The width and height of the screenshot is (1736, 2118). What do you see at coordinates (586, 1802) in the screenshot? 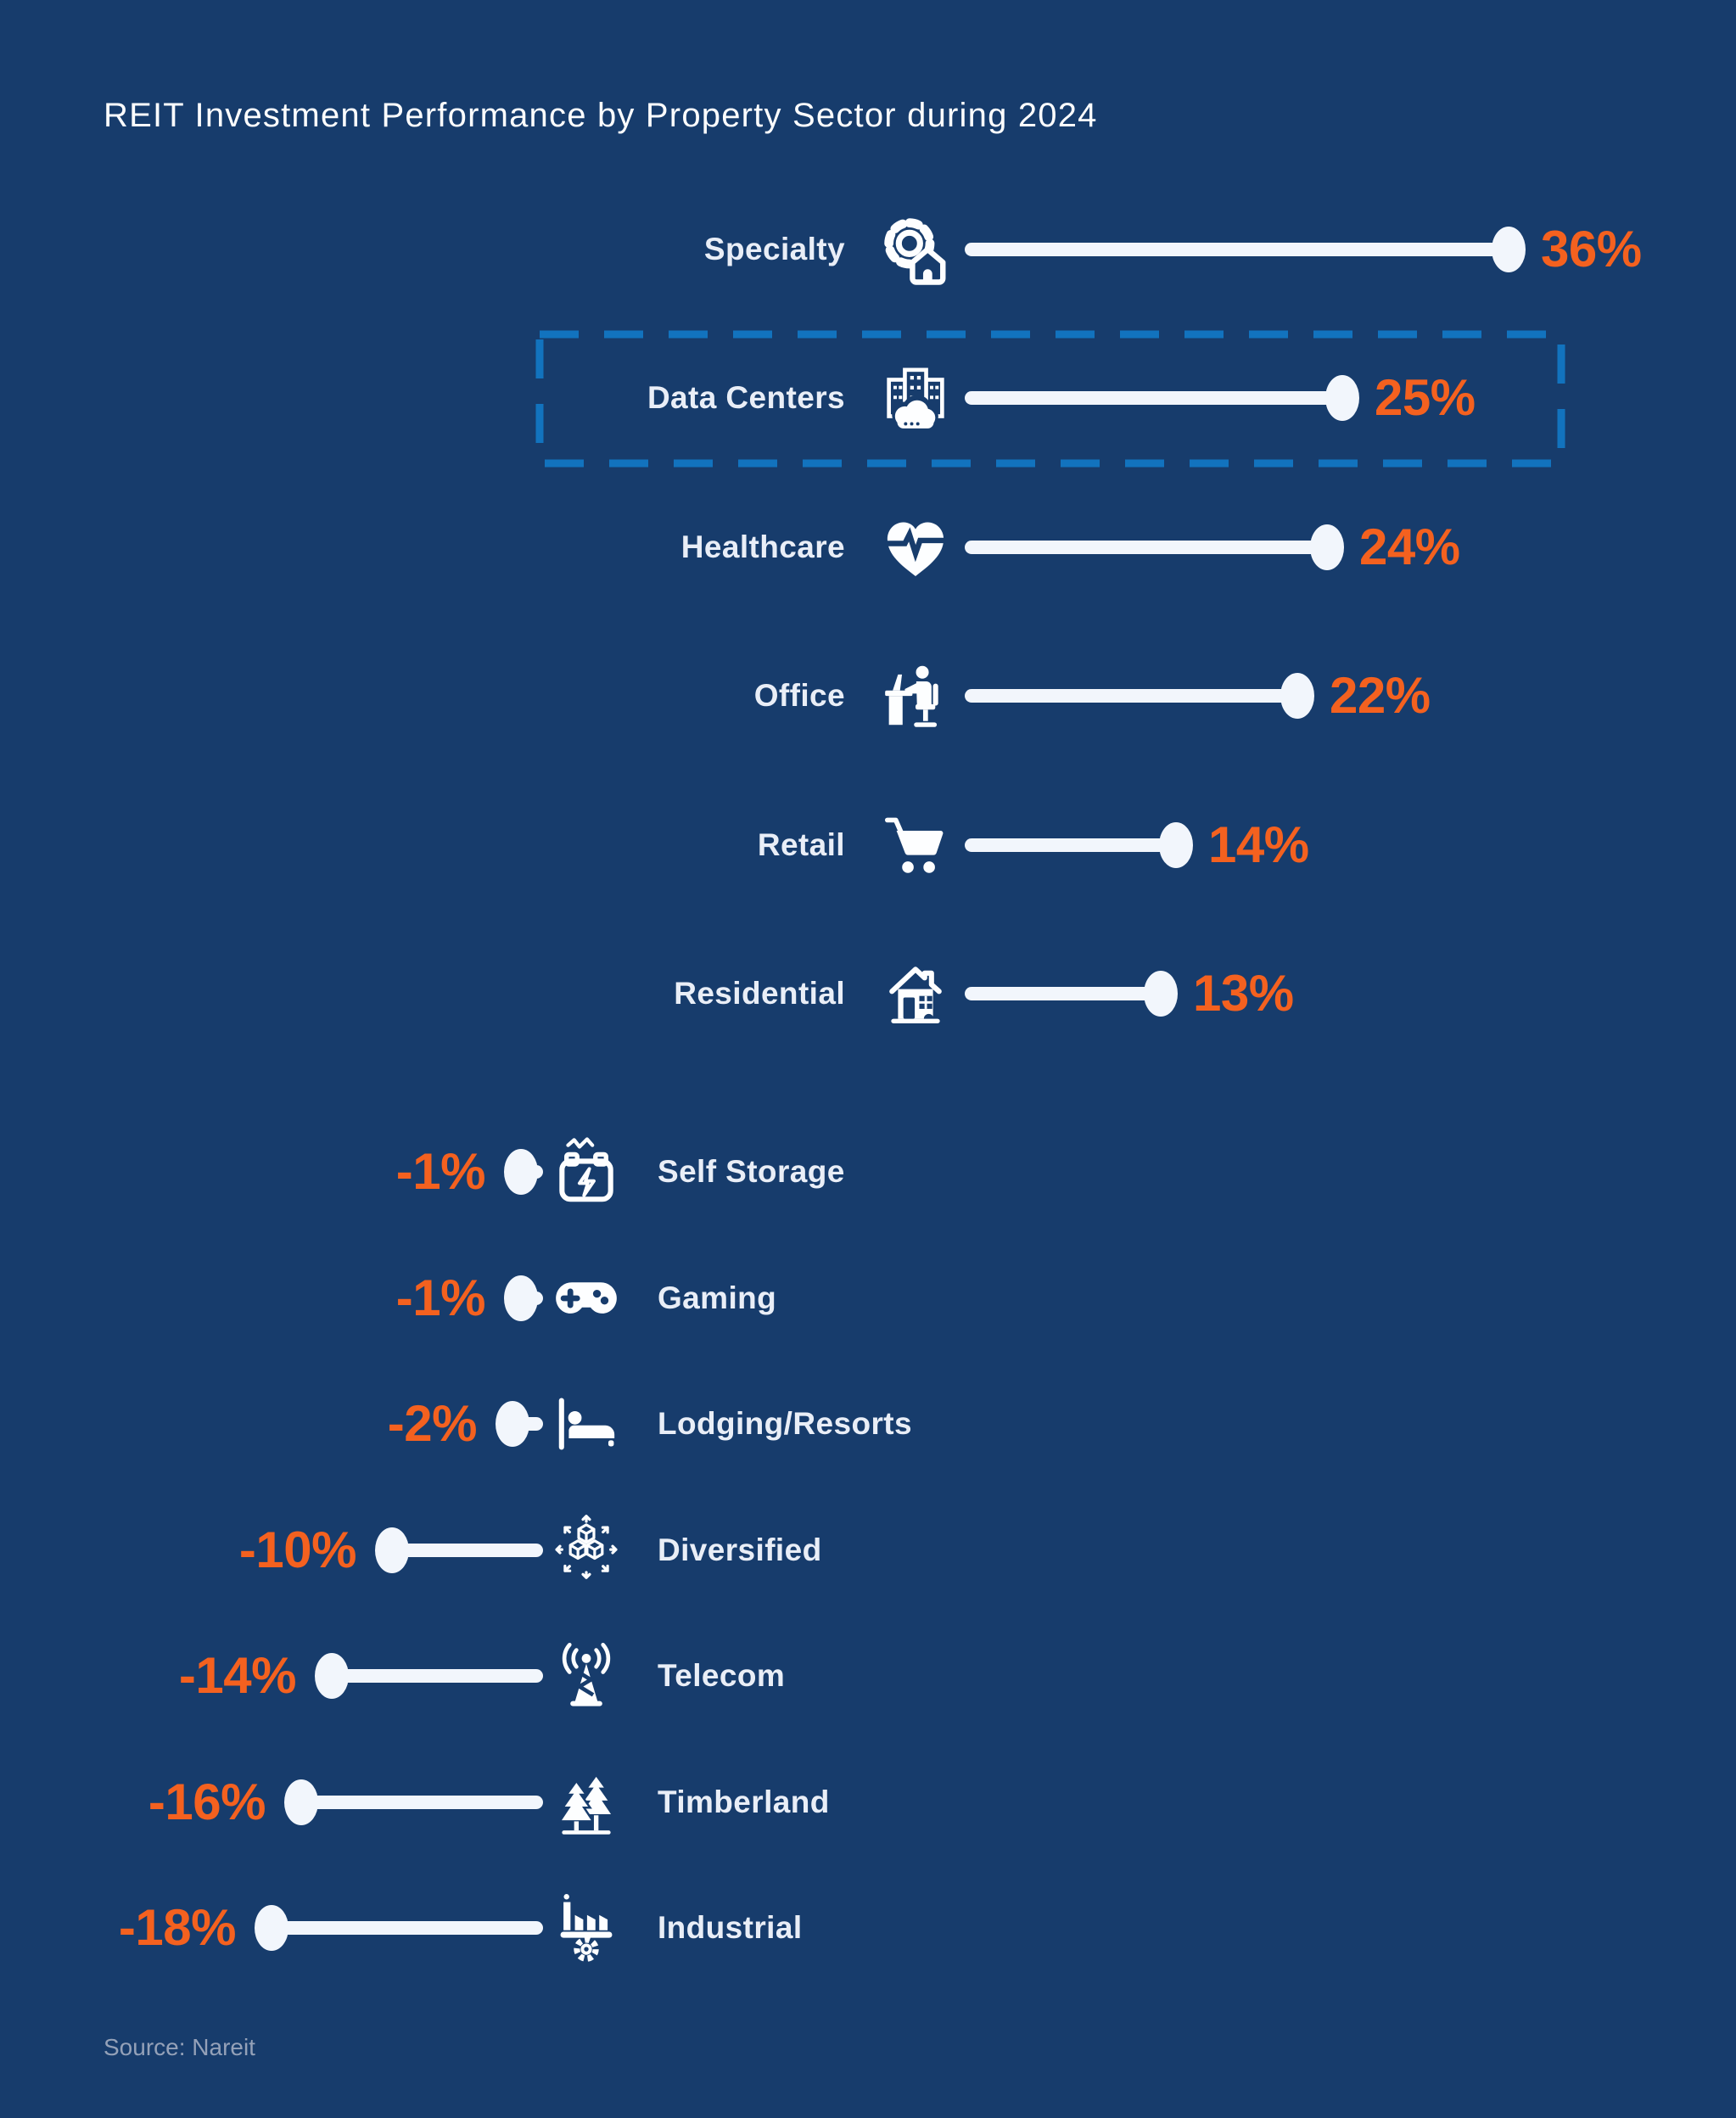
I see `pine-trees-icon` at bounding box center [586, 1802].